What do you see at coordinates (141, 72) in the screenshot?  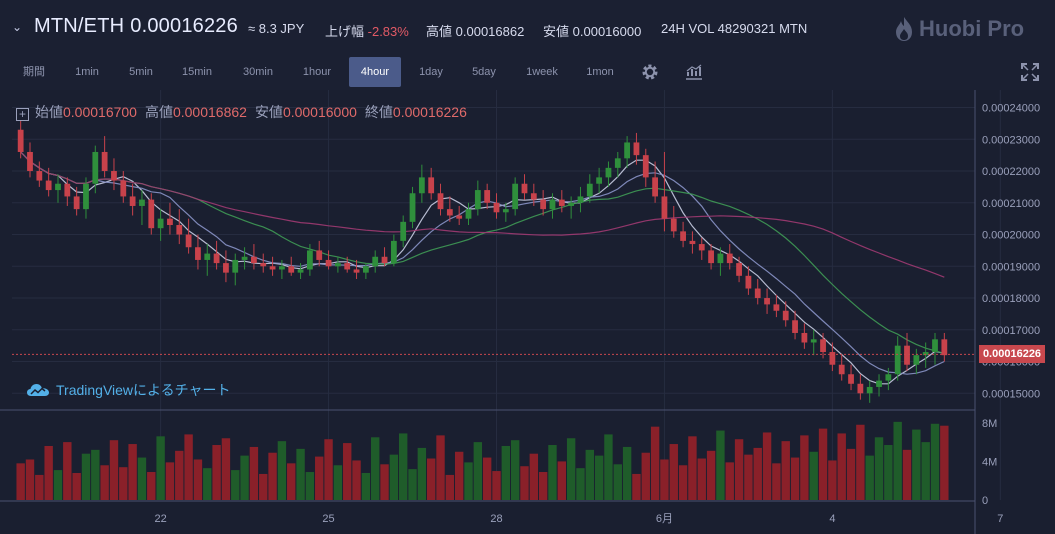 I see `timeframe-5min: 5min` at bounding box center [141, 72].